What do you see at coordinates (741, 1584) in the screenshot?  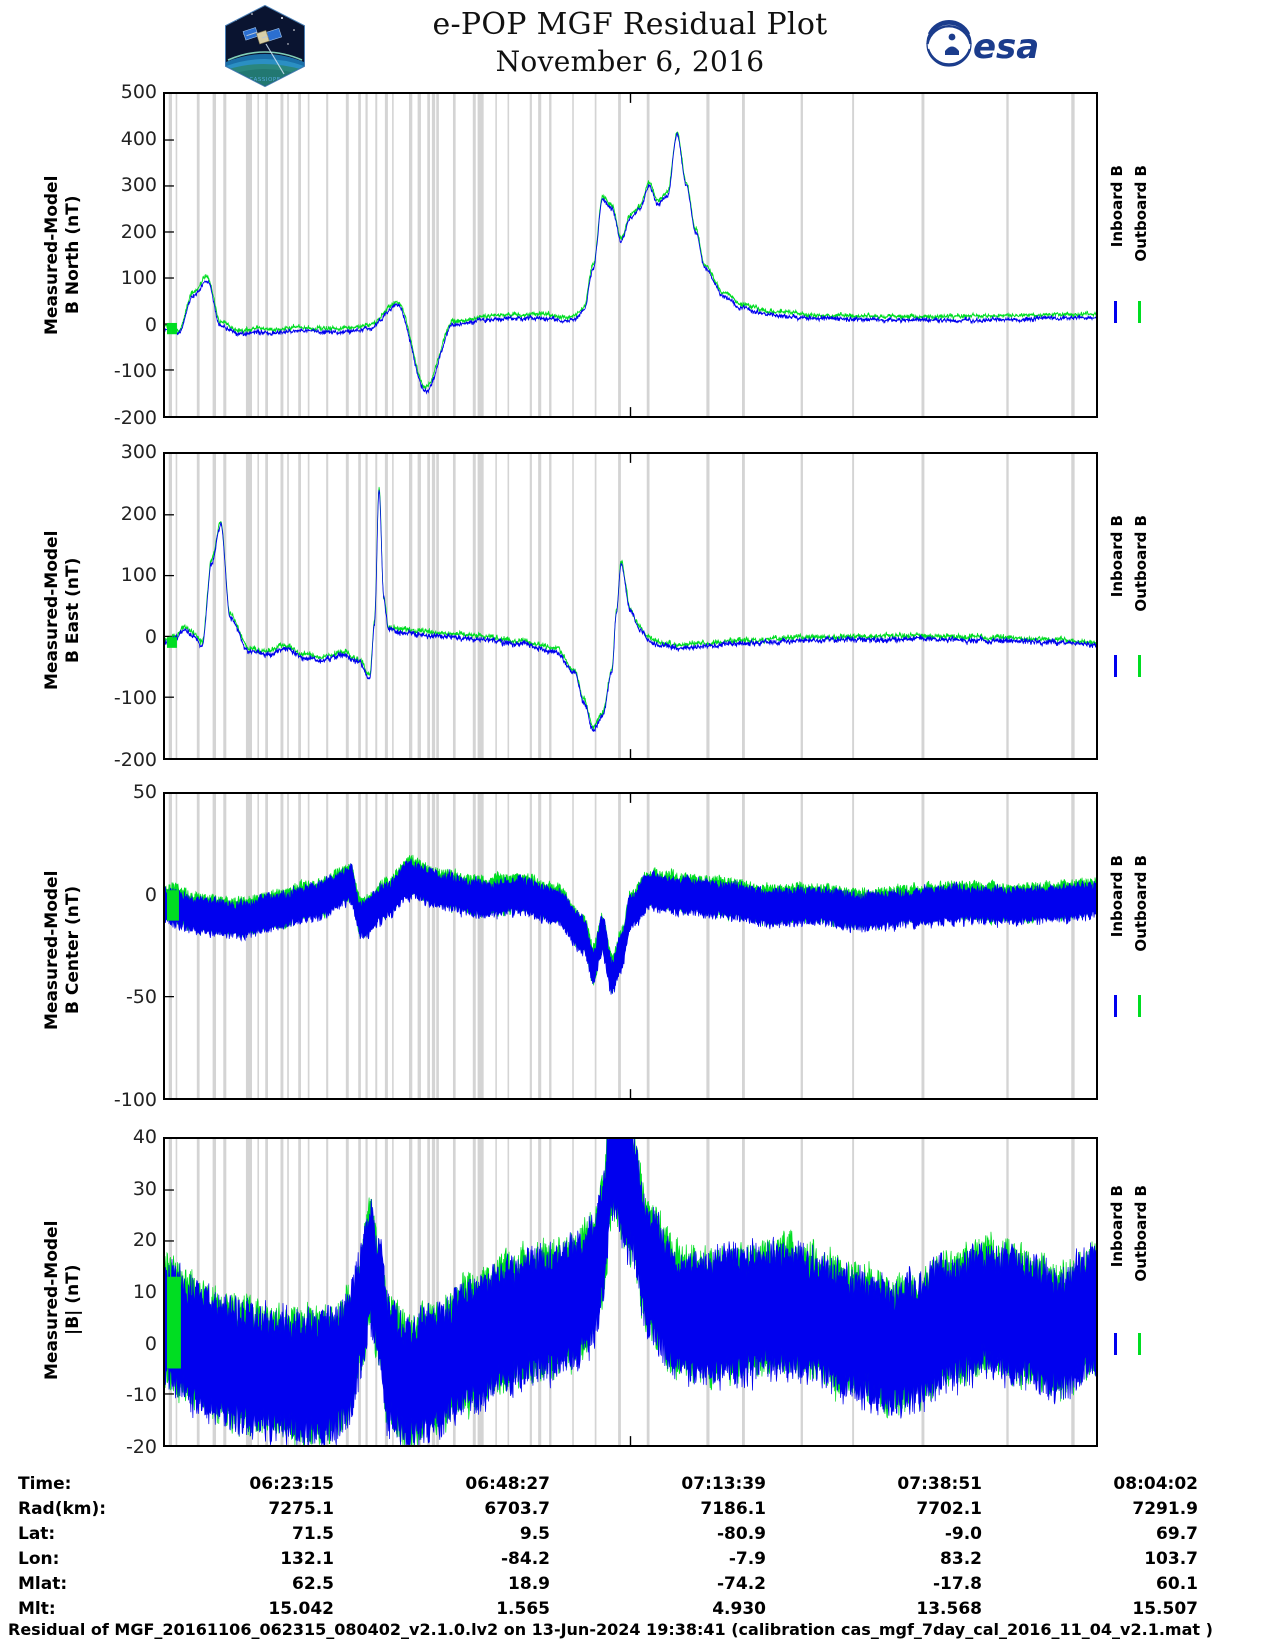 I see `table-cell: -74.2` at bounding box center [741, 1584].